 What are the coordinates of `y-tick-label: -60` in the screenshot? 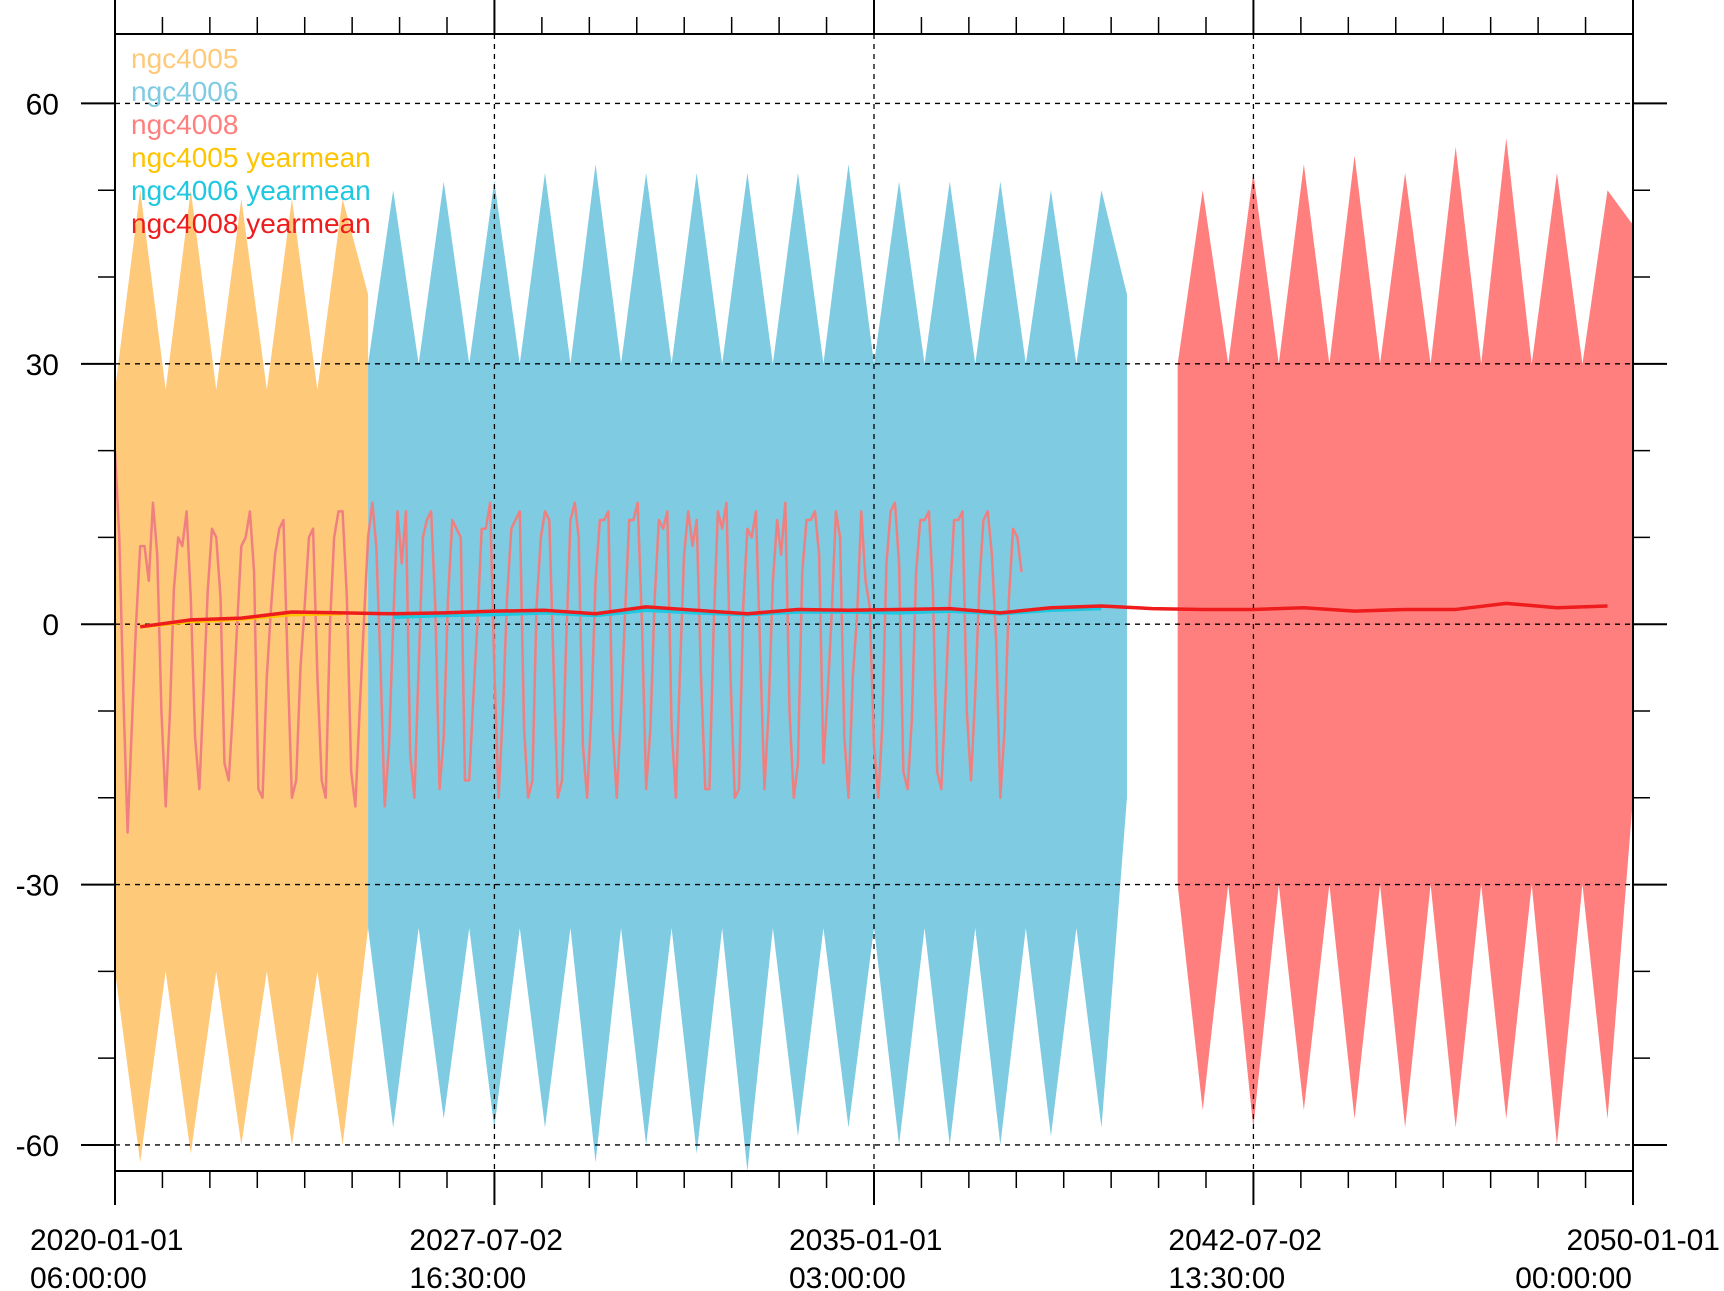 It's located at (37, 1146).